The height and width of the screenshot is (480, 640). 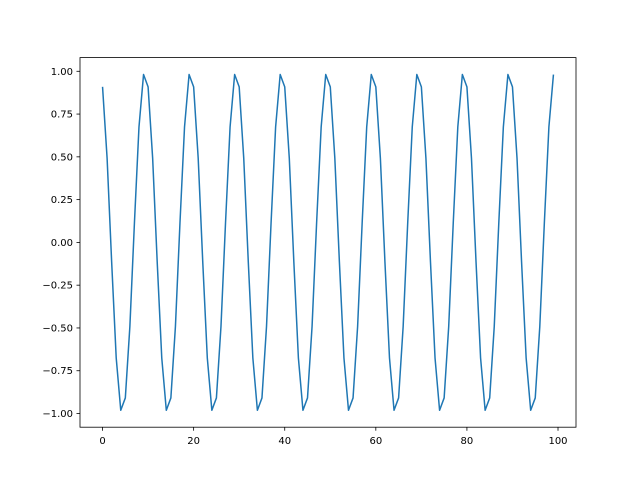 I want to click on x-tick-label: 100, so click(x=557, y=441).